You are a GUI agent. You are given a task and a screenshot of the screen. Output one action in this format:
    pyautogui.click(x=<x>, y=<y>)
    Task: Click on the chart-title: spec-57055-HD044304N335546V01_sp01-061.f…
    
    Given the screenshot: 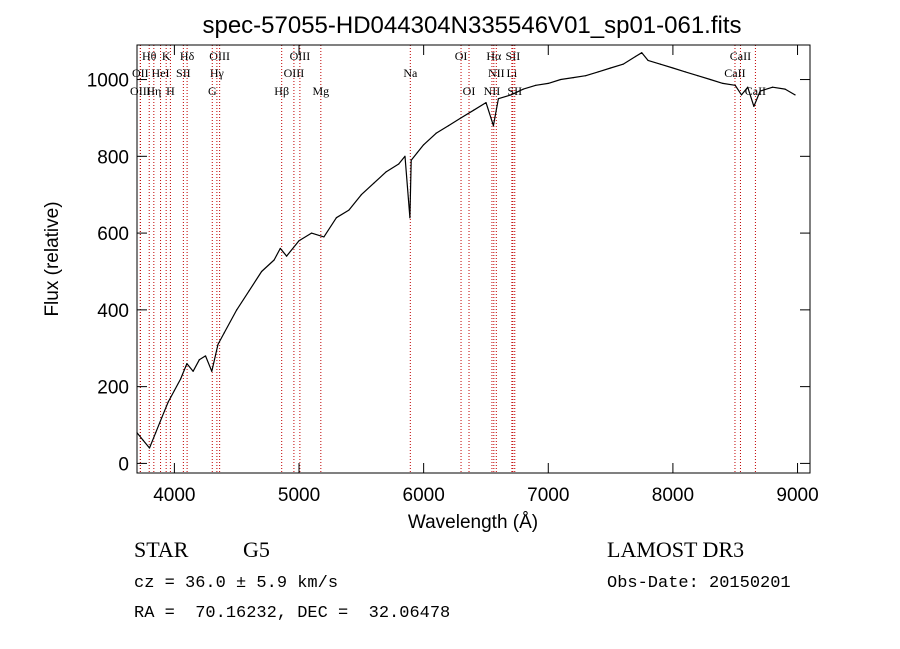 What is the action you would take?
    pyautogui.click(x=471, y=25)
    